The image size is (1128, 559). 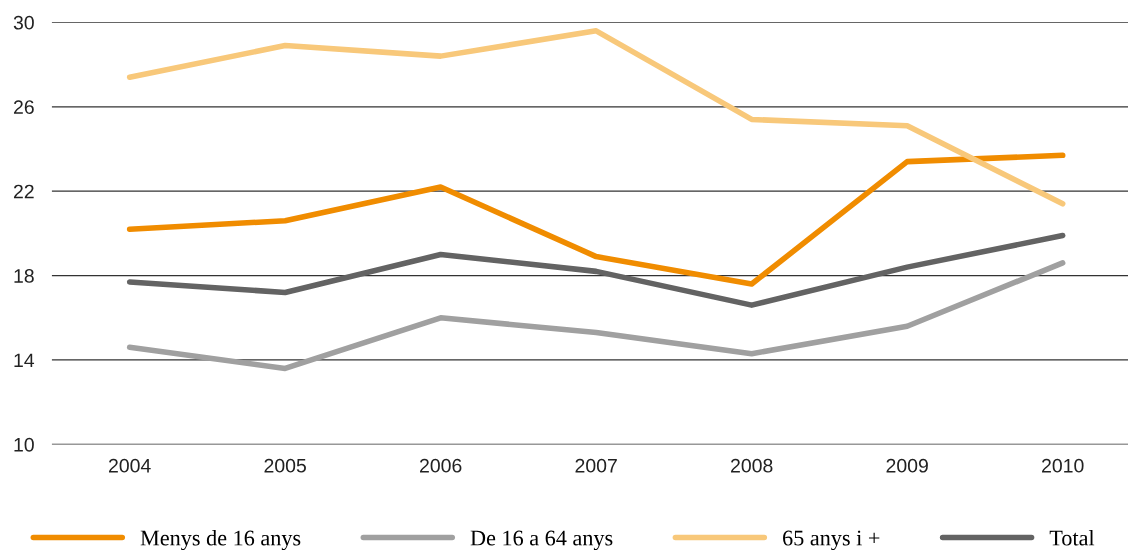 What do you see at coordinates (831, 540) in the screenshot?
I see `legend-label: 65 anys i +` at bounding box center [831, 540].